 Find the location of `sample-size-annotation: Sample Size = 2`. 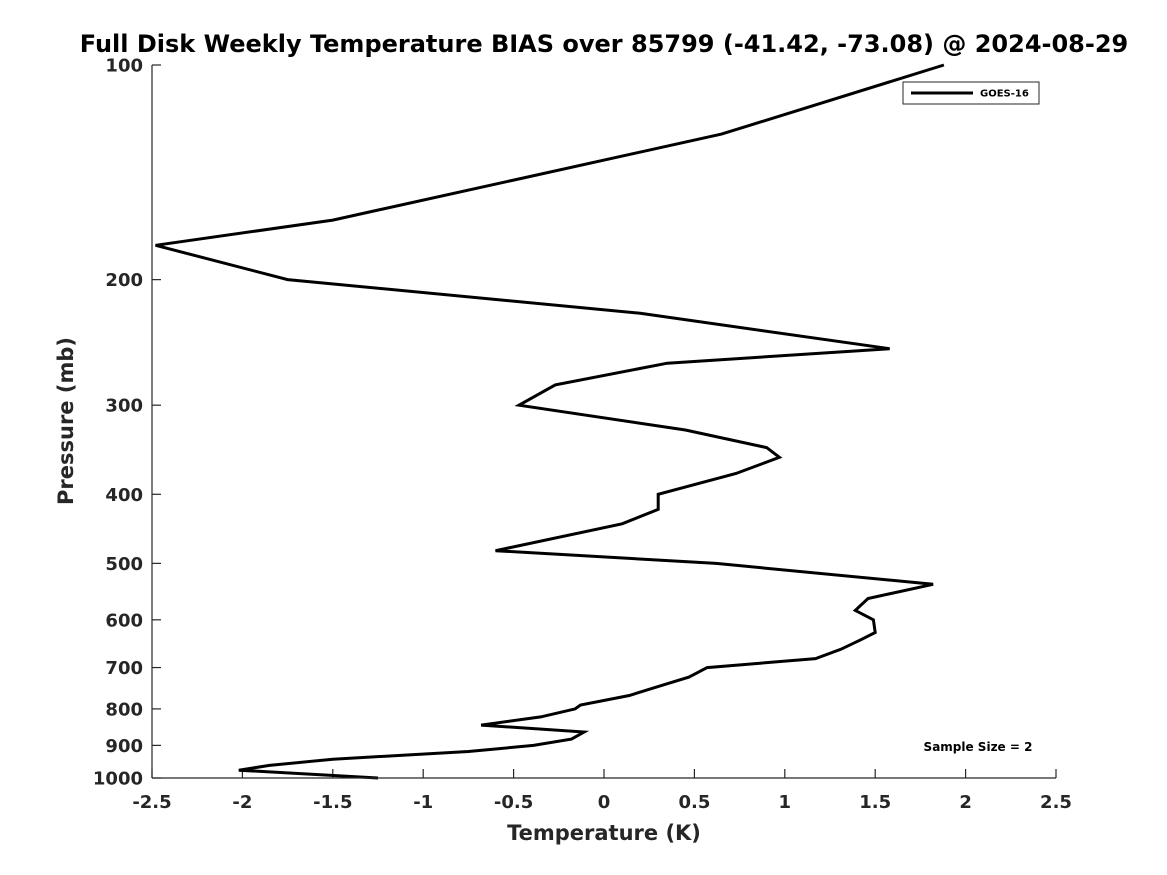

sample-size-annotation: Sample Size = 2 is located at coordinates (978, 747).